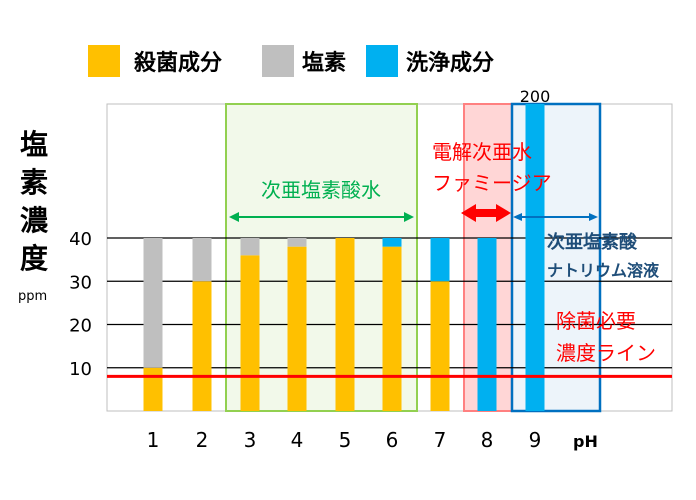 The height and width of the screenshot is (500, 696). What do you see at coordinates (535, 440) in the screenshot?
I see `x-tick-label-9: 9` at bounding box center [535, 440].